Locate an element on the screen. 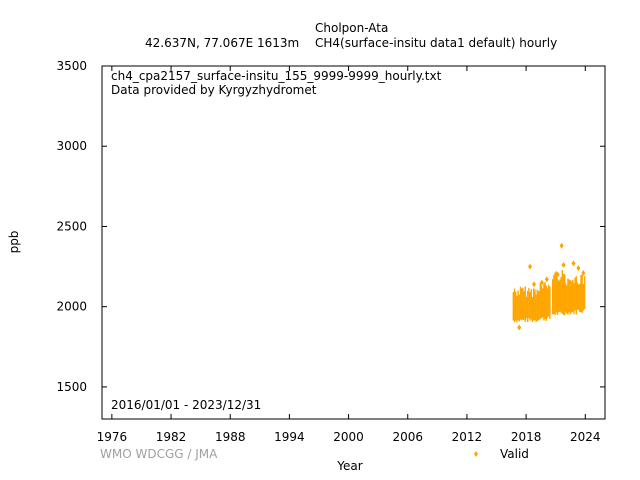 Image resolution: width=640 pixels, height=480 pixels. location-label: 42.637N, 77.067E 1613m is located at coordinates (222, 43).